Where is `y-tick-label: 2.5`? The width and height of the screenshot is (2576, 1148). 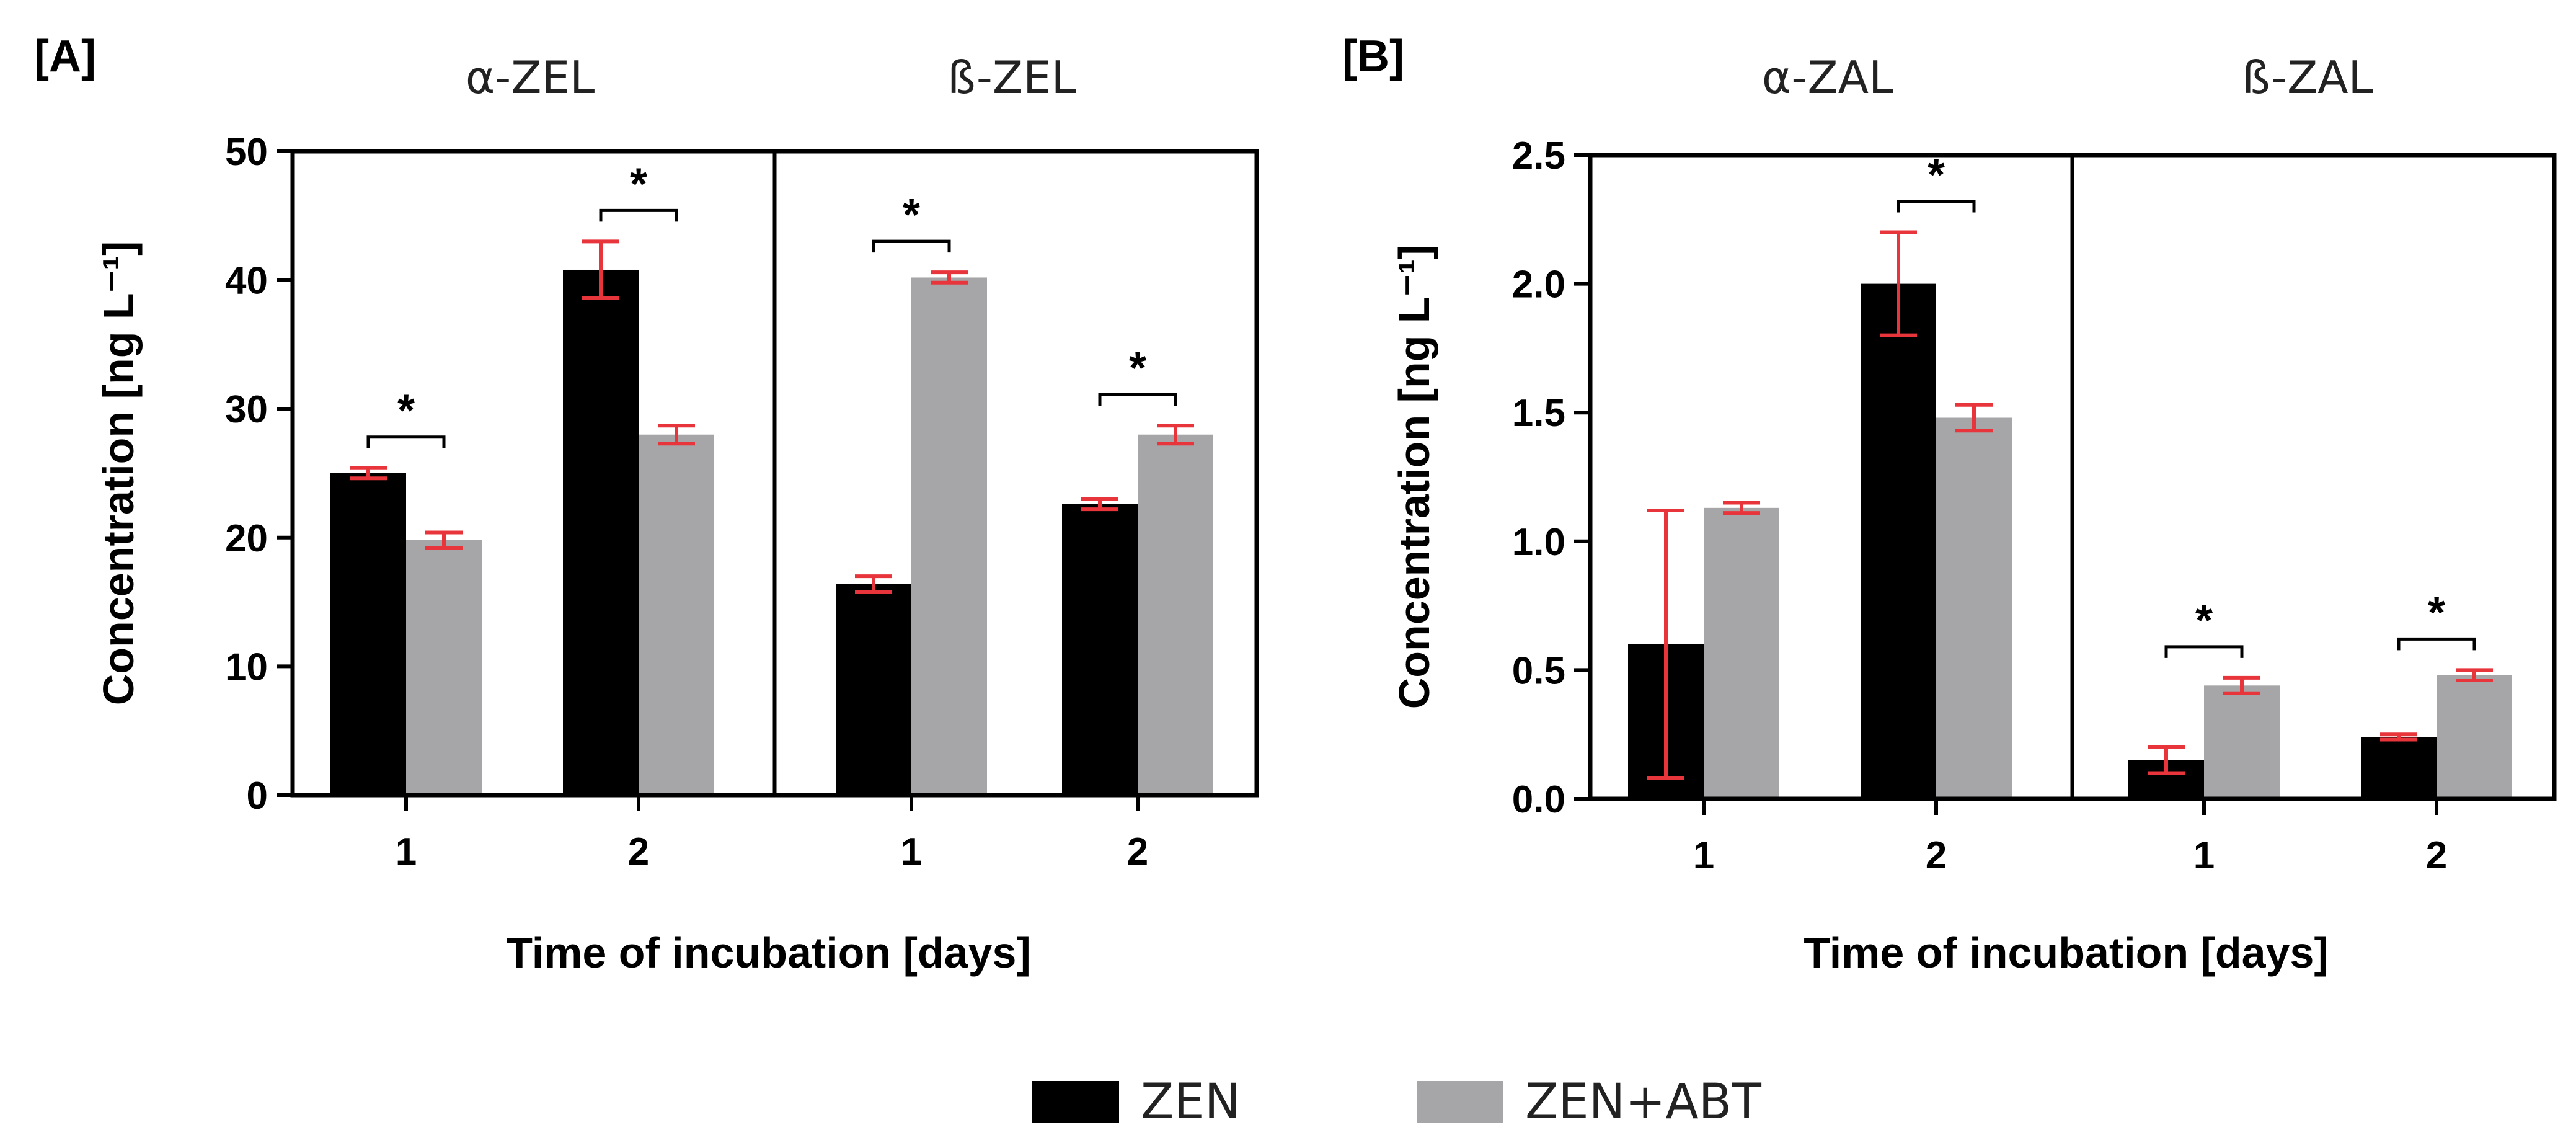
y-tick-label: 2.5 is located at coordinates (1539, 156).